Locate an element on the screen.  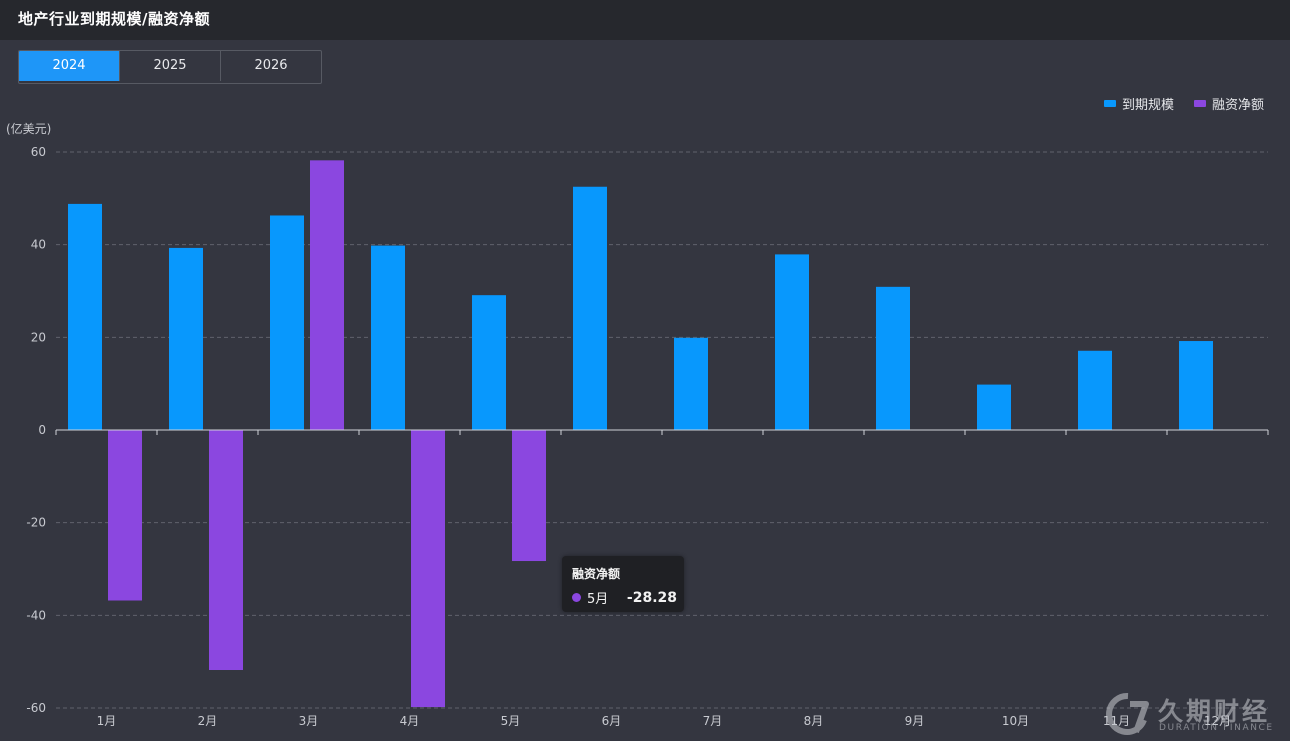
x-tick-label: 5月 is located at coordinates (511, 721).